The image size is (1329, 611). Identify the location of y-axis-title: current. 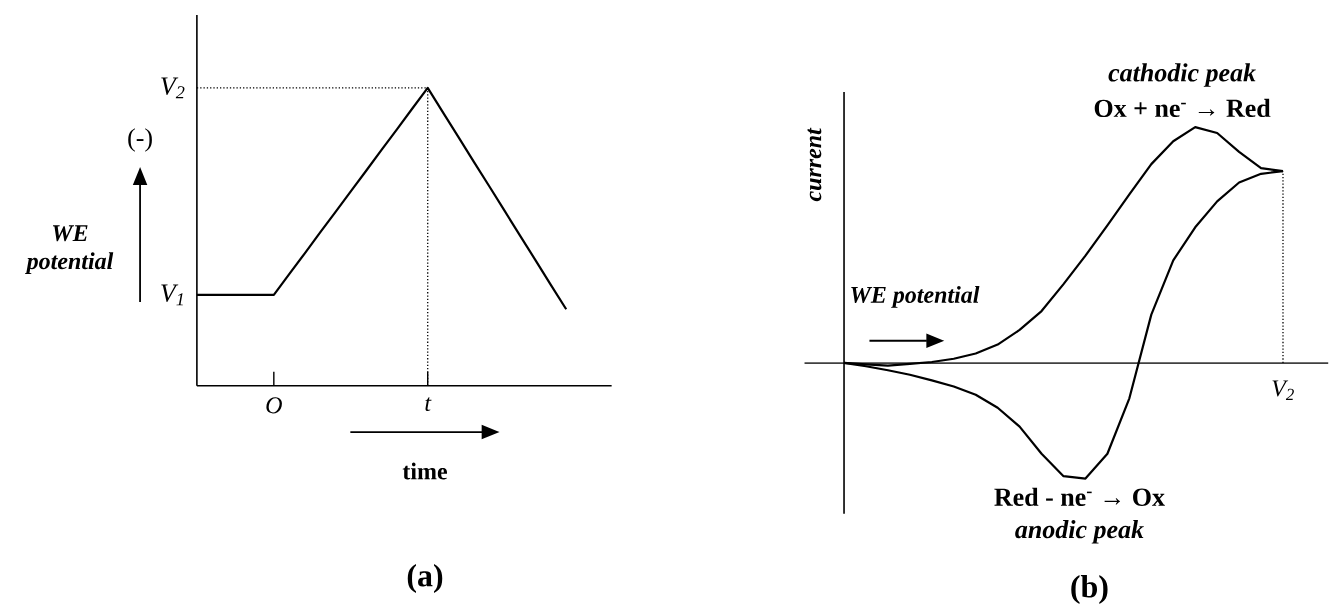
(814, 164).